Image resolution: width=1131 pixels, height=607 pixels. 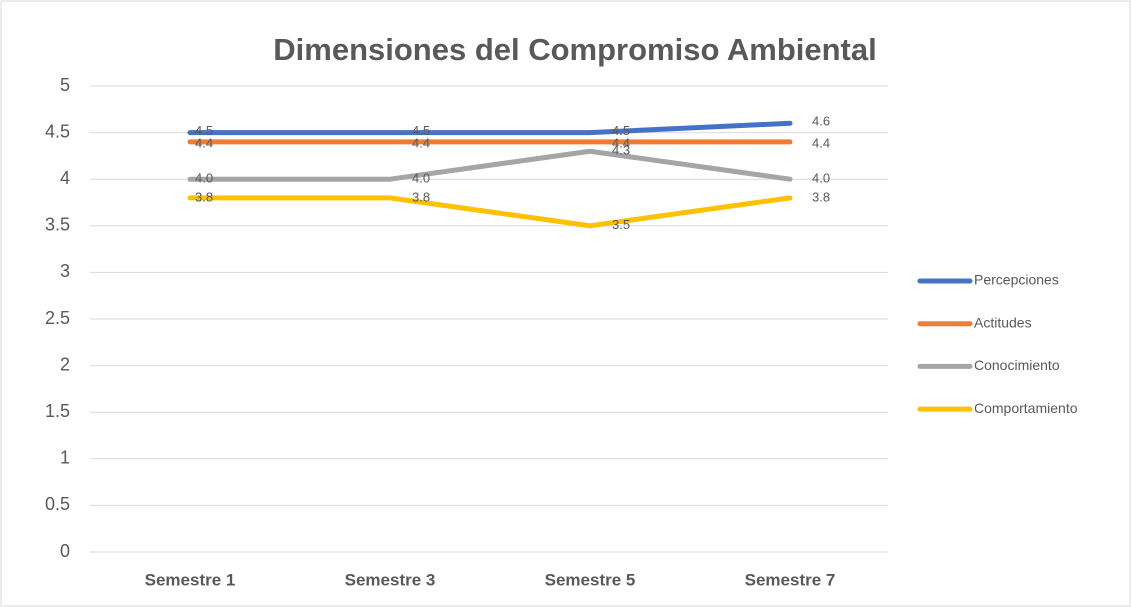 What do you see at coordinates (57, 318) in the screenshot?
I see `y-tick-label: 2.5` at bounding box center [57, 318].